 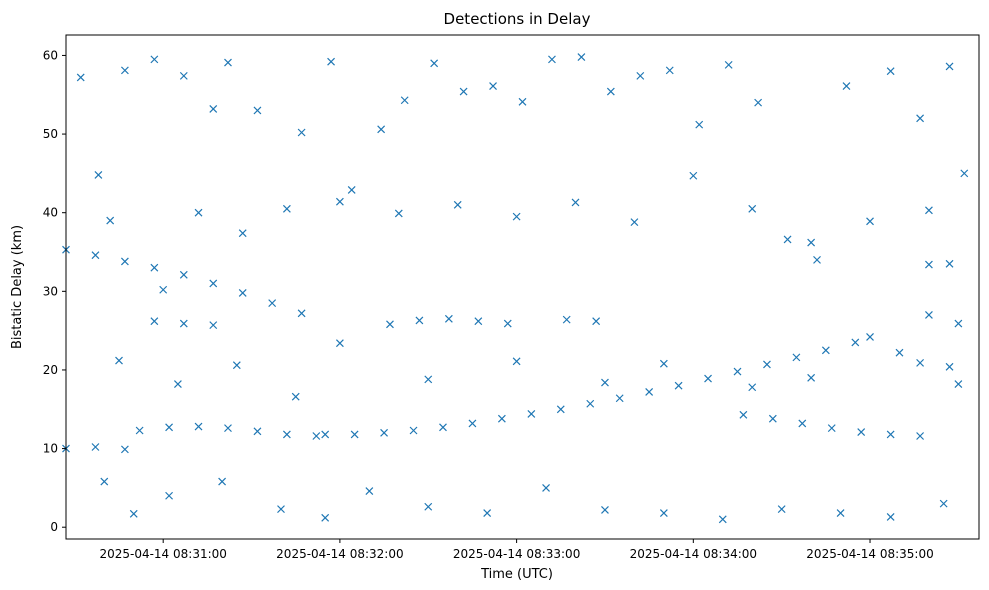 What do you see at coordinates (50, 134) in the screenshot?
I see `y-tick-label: 50` at bounding box center [50, 134].